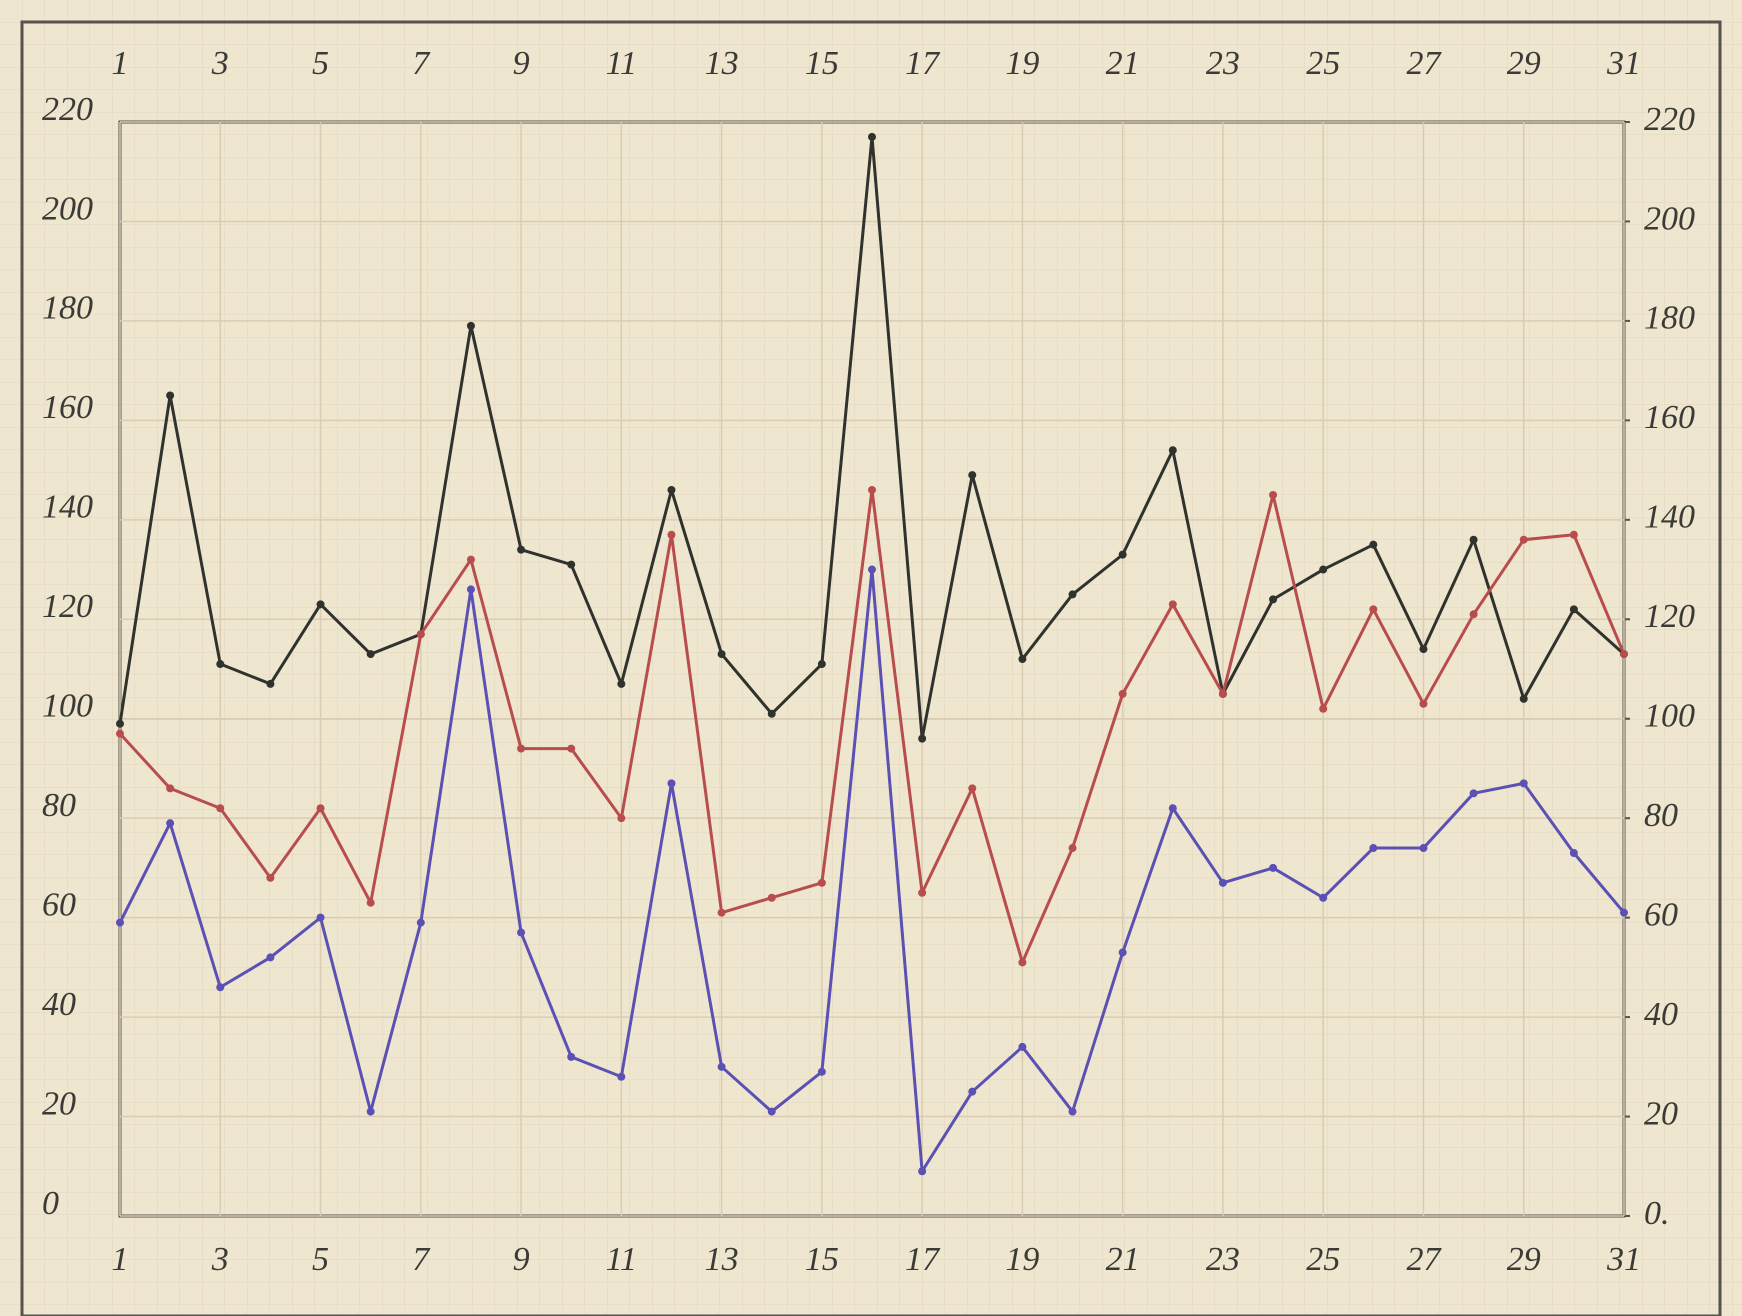 The image size is (1742, 1316). Describe the element at coordinates (67, 706) in the screenshot. I see `y-tick-label: 100` at that location.